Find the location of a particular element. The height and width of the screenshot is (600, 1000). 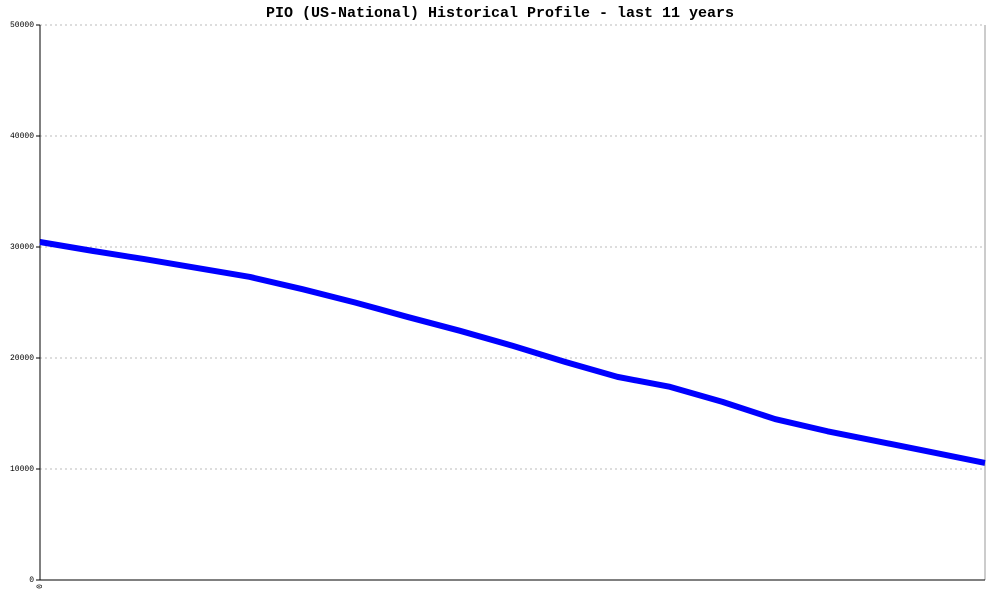

y-tick-label: 20000 is located at coordinates (22, 358).